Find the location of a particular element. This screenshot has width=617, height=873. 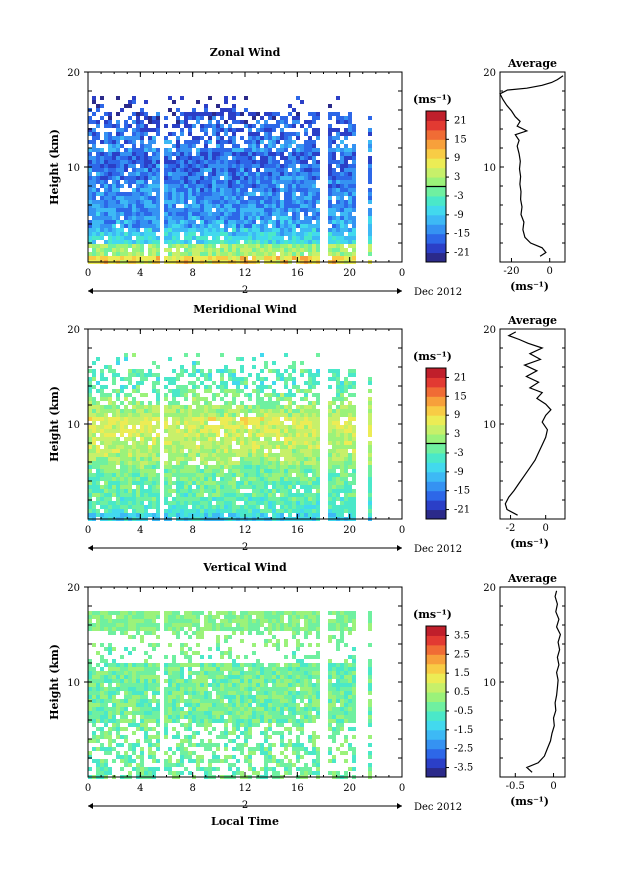

average-profile: Average 20 10 -0.5 0(ms⁻¹) is located at coordinates (524, 690).